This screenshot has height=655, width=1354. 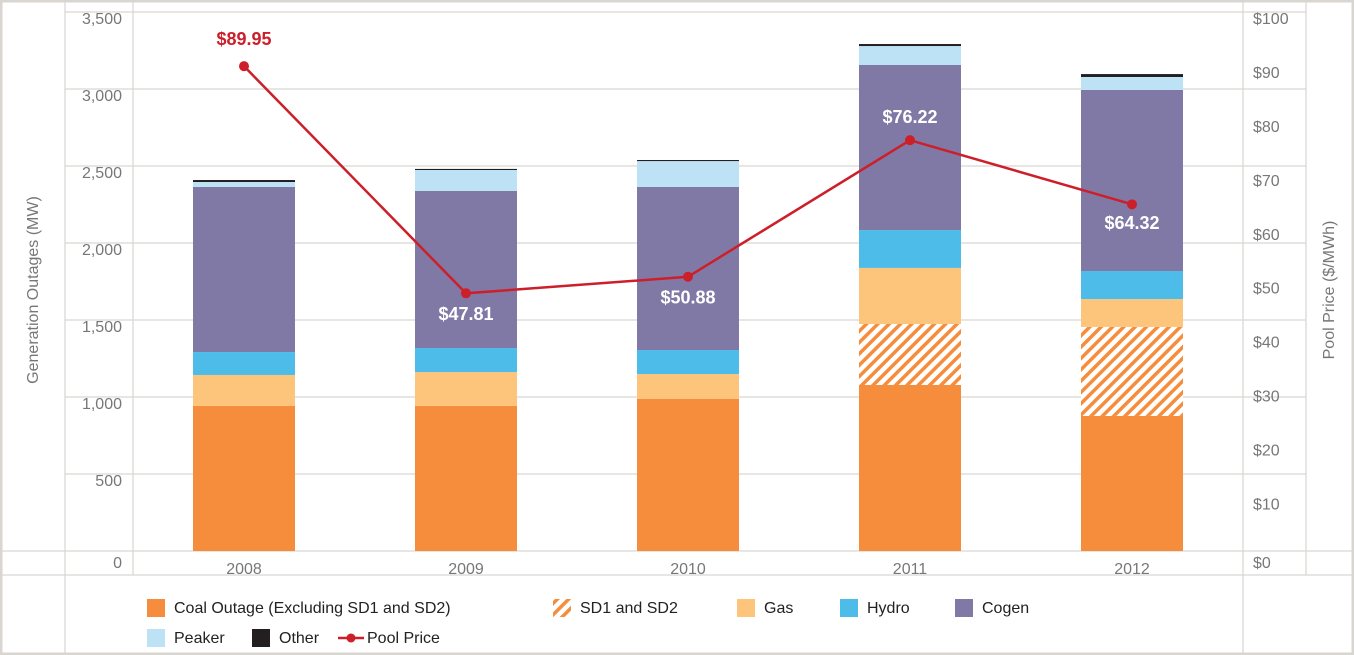 I want to click on x-tick-label: 2009, so click(x=466, y=569).